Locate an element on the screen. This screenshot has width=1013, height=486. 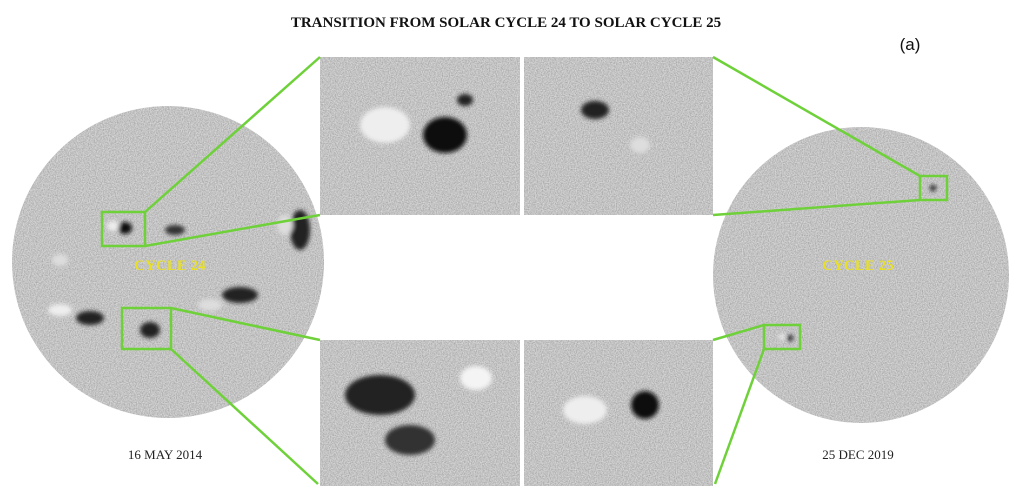
active-regions is located at coordinates (857, 263).